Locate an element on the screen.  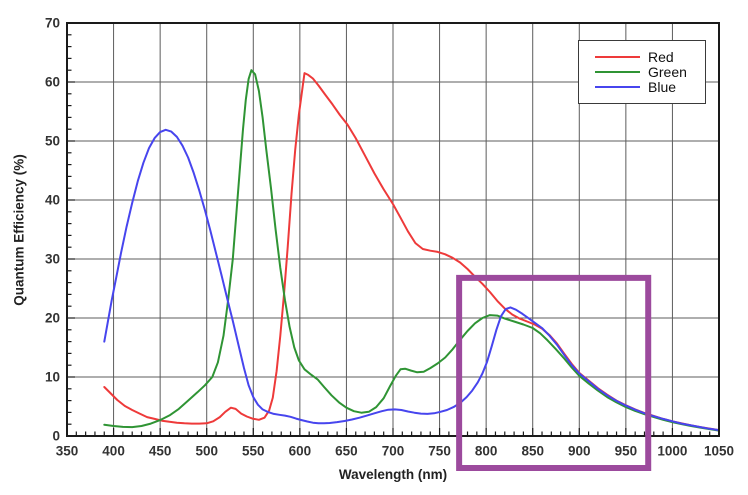
y-tick-label-40: 40 is located at coordinates (52, 200).